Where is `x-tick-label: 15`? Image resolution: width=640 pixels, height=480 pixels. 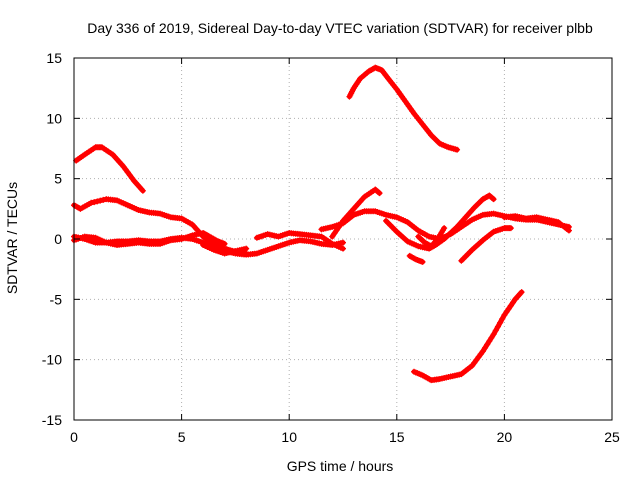
x-tick-label: 15 is located at coordinates (397, 437).